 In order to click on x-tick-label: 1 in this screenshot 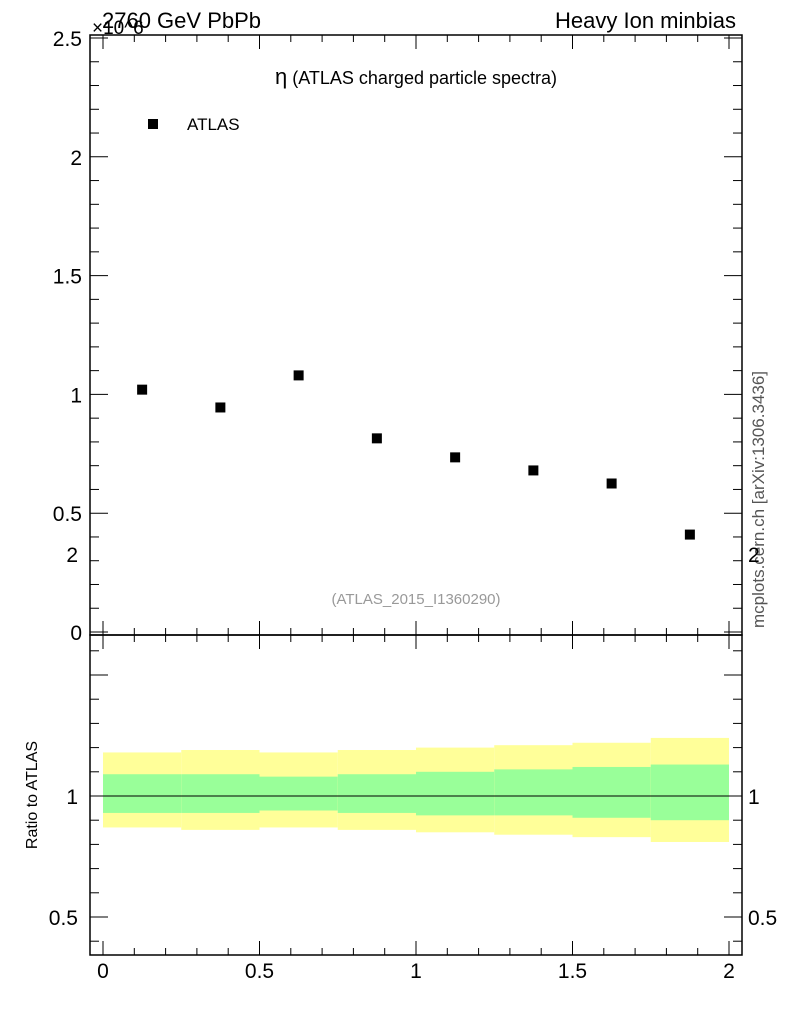, I will do `click(416, 971)`.